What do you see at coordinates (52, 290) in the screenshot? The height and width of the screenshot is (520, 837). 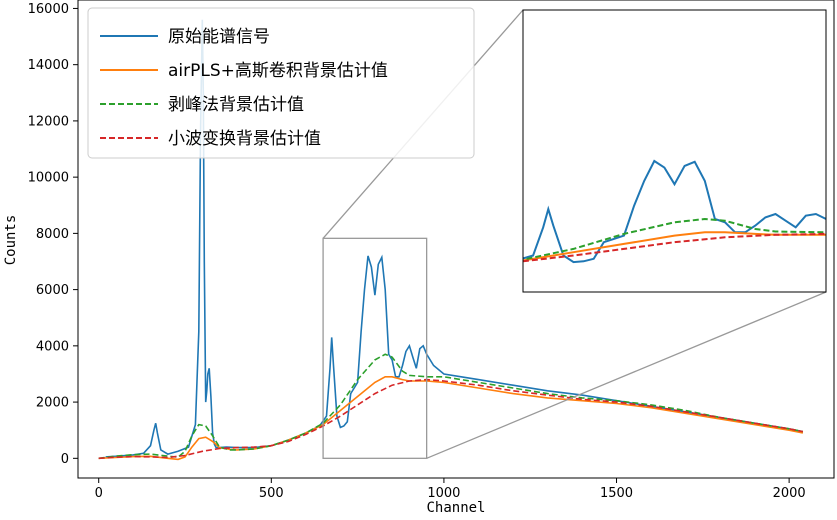 I see `y-tick-label: 6000` at bounding box center [52, 290].